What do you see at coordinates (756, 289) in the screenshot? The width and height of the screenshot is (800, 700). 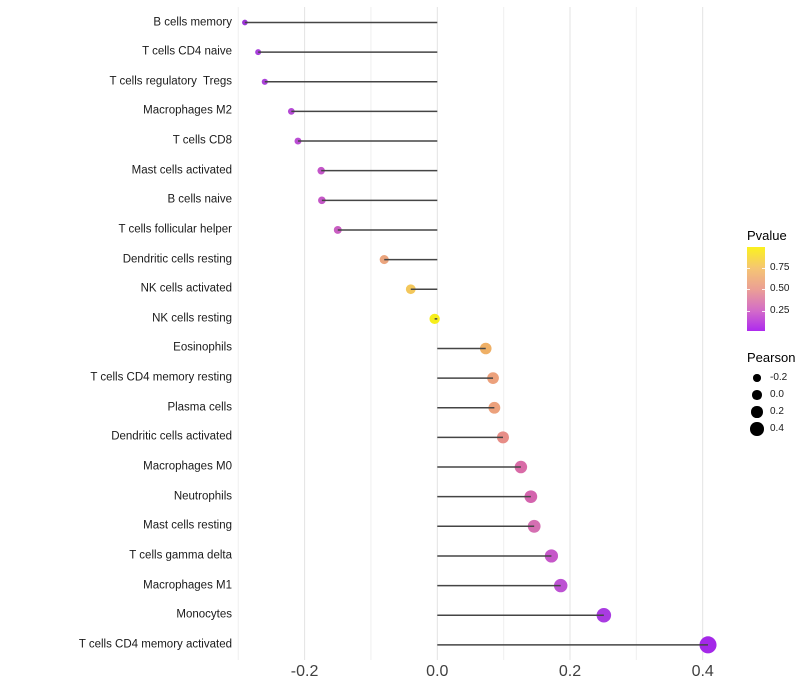 I see `pvalue-colorbar` at bounding box center [756, 289].